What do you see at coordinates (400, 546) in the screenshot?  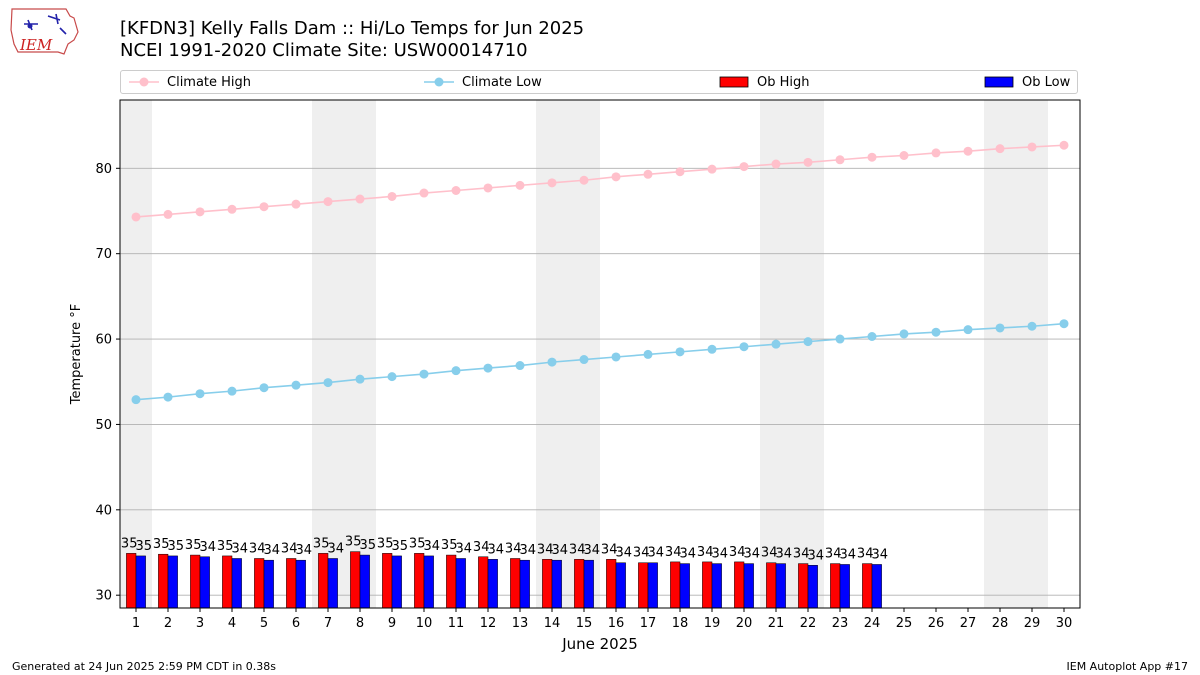 I see `ob-low-label-9: 35` at bounding box center [400, 546].